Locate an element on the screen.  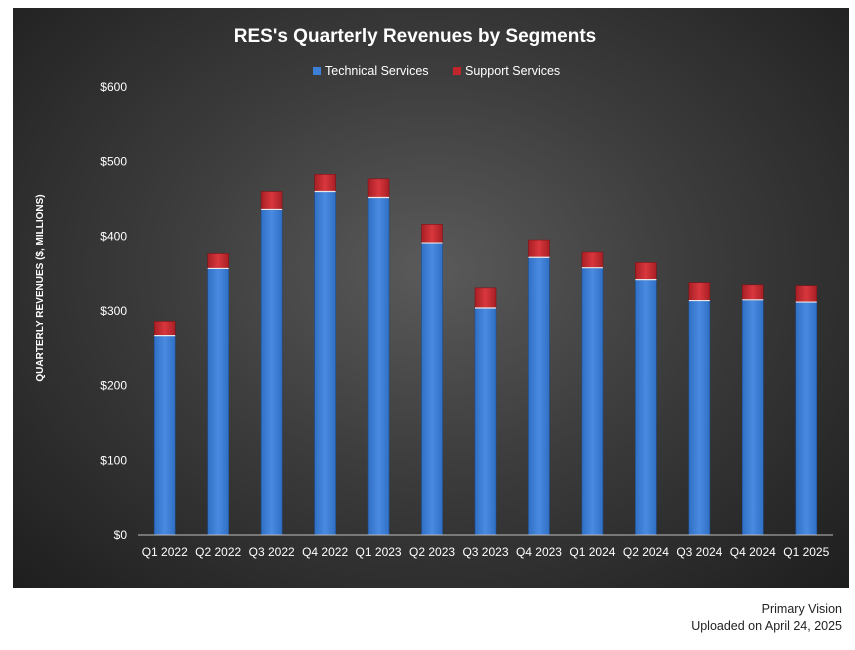
y-axis-label: QUARTERLY REVENUES ($, MILLIONS) is located at coordinates (40, 287).